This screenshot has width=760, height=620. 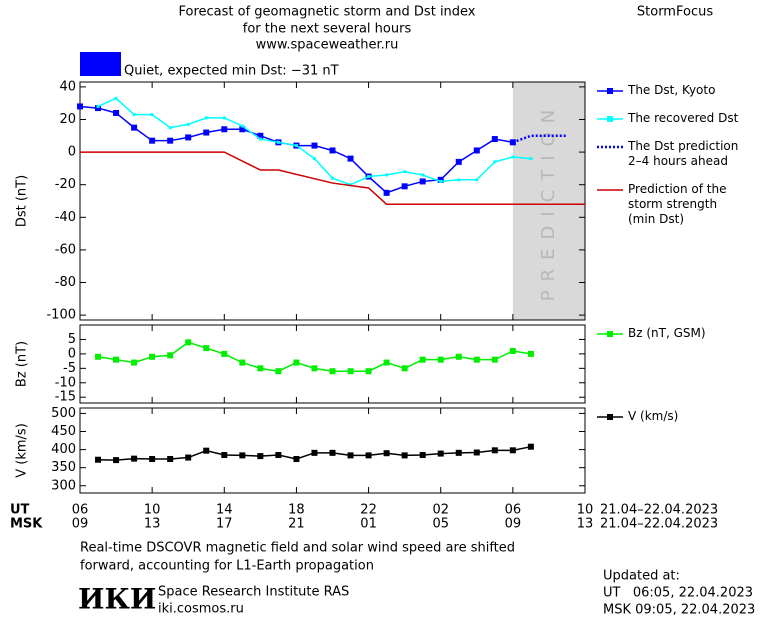 I want to click on logo: ИКИ, so click(x=117, y=599).